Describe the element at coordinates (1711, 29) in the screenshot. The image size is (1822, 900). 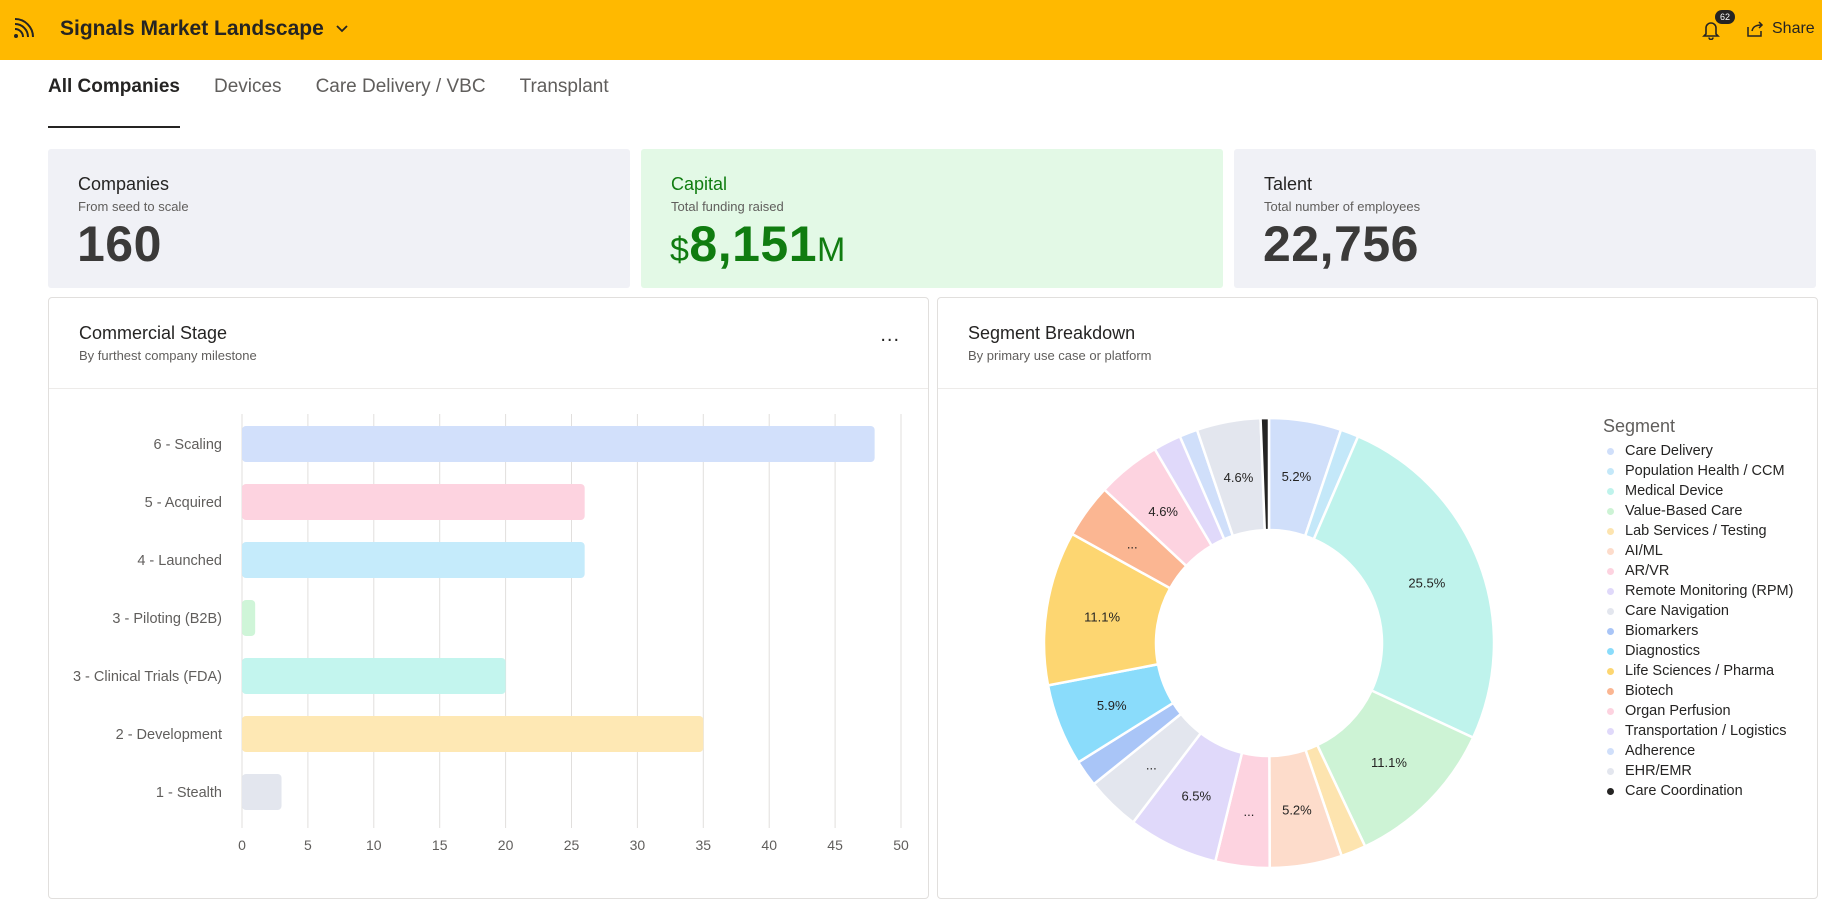
I see `bell-icon` at that location.